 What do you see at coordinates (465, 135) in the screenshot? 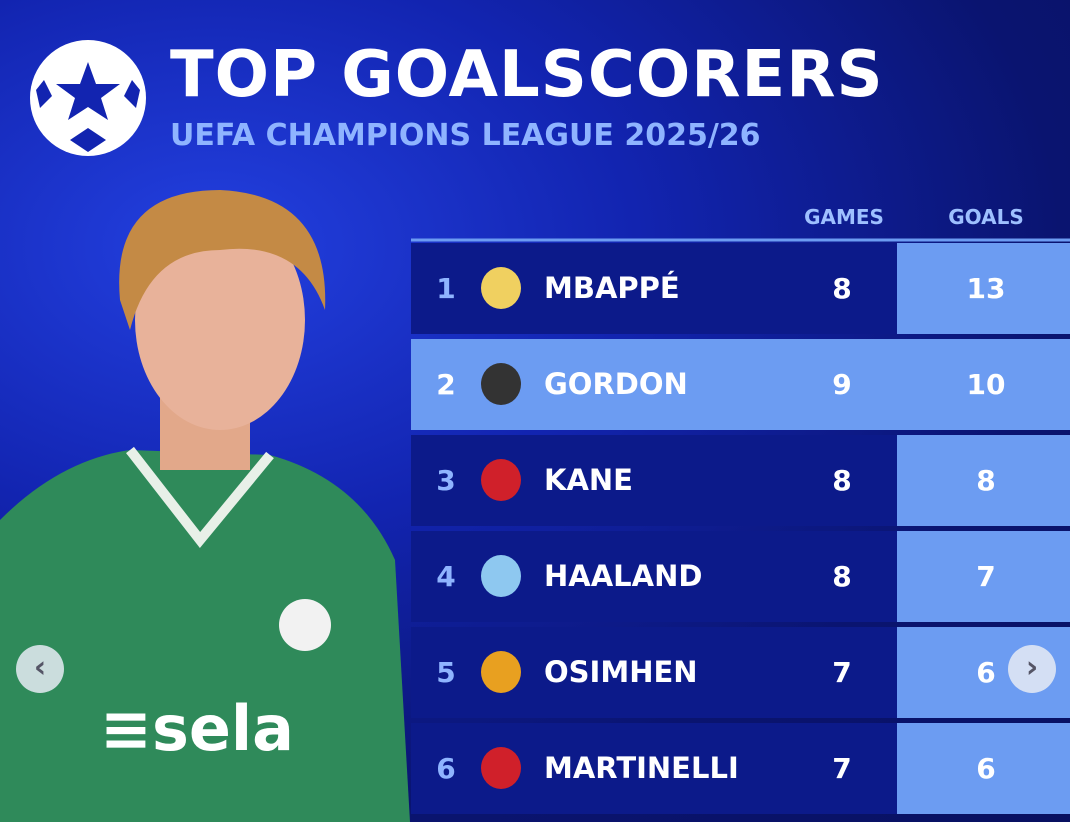
I see `subtitle: UEFA CHAMPIONS LEAGUE 2025/26` at bounding box center [465, 135].